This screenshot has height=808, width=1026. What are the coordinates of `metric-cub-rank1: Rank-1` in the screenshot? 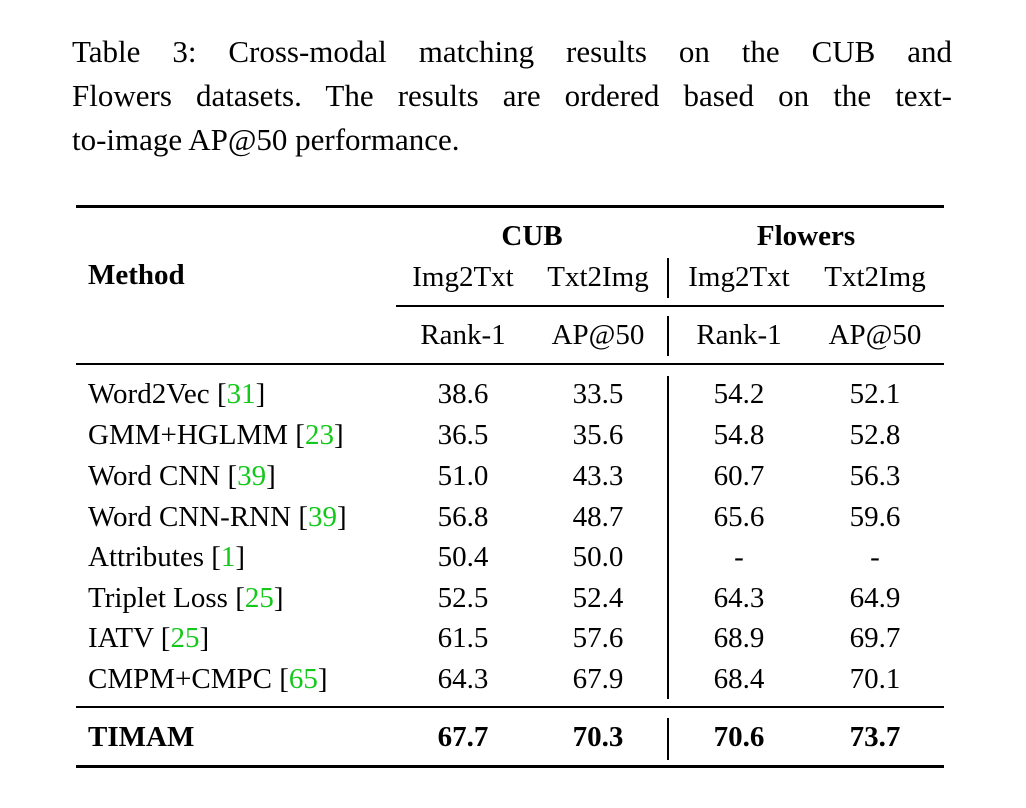 It's located at (463, 335).